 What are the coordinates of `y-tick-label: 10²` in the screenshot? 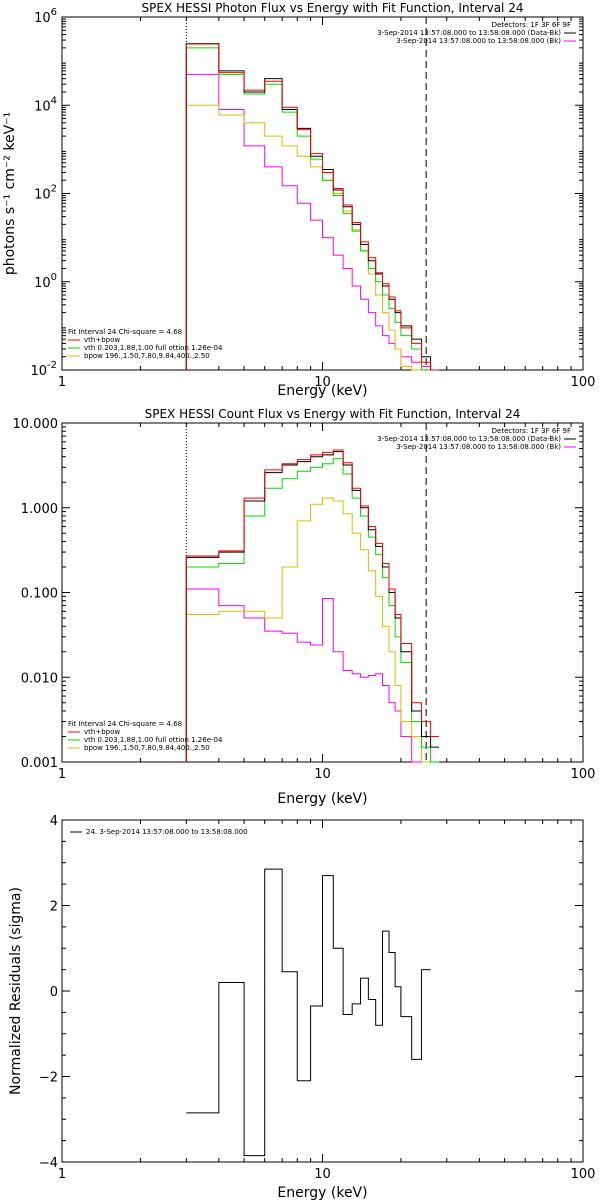 It's located at (45, 193).